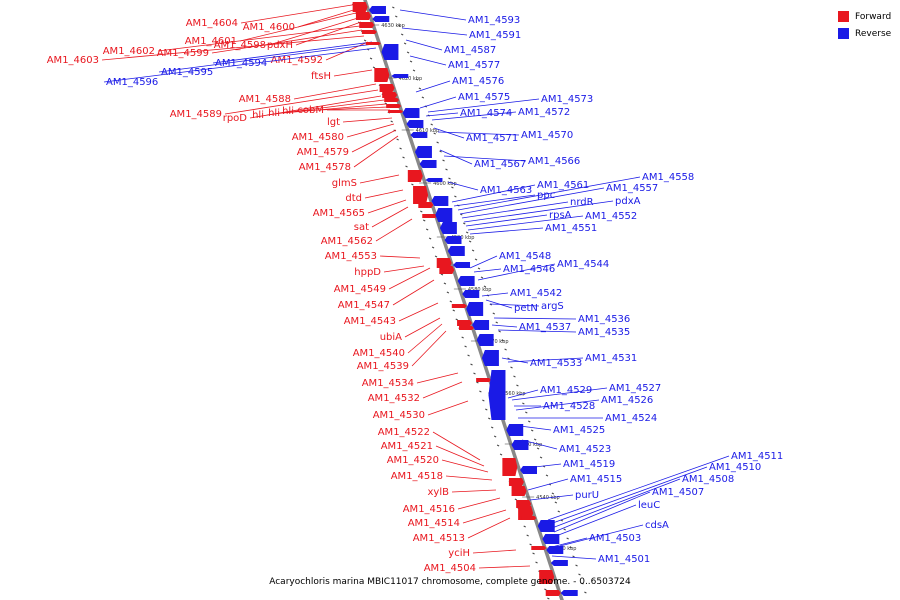  Describe the element at coordinates (514, 394) in the screenshot. I see `tick-label: 4560 kbp` at that location.